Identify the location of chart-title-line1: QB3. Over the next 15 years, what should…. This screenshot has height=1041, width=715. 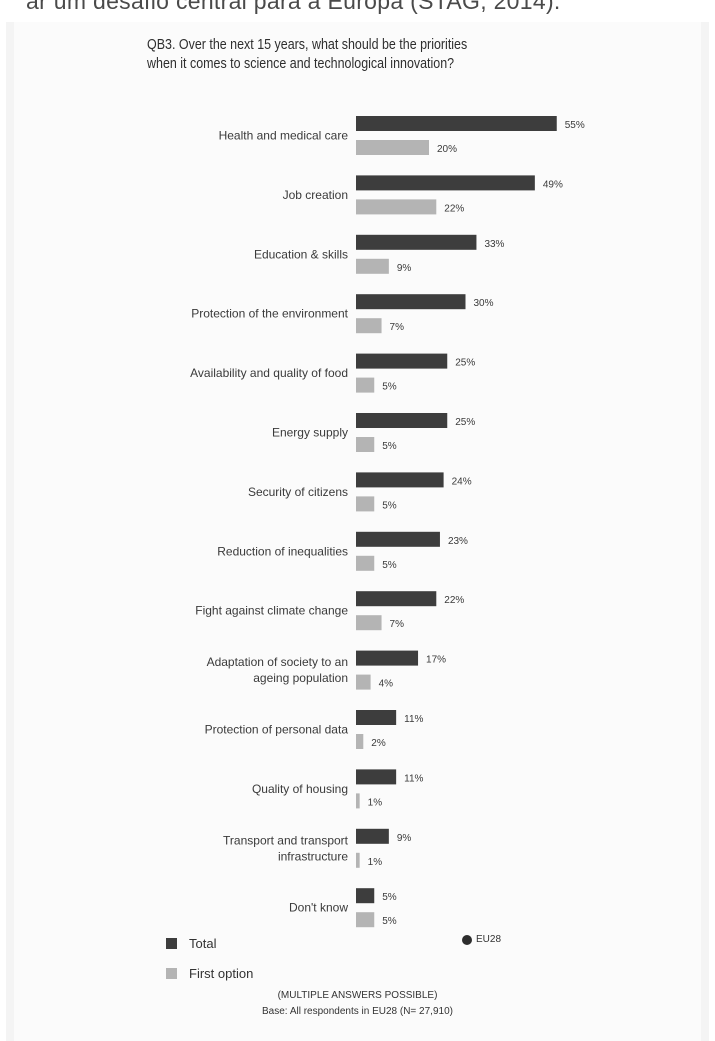
(307, 45).